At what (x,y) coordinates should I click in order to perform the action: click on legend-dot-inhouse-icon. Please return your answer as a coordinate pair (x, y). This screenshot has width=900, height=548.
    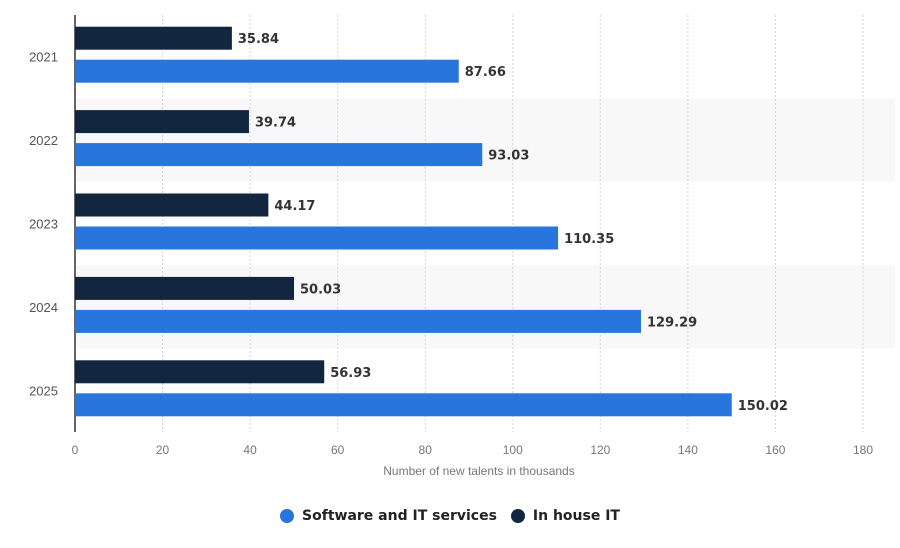
    Looking at the image, I should click on (517, 516).